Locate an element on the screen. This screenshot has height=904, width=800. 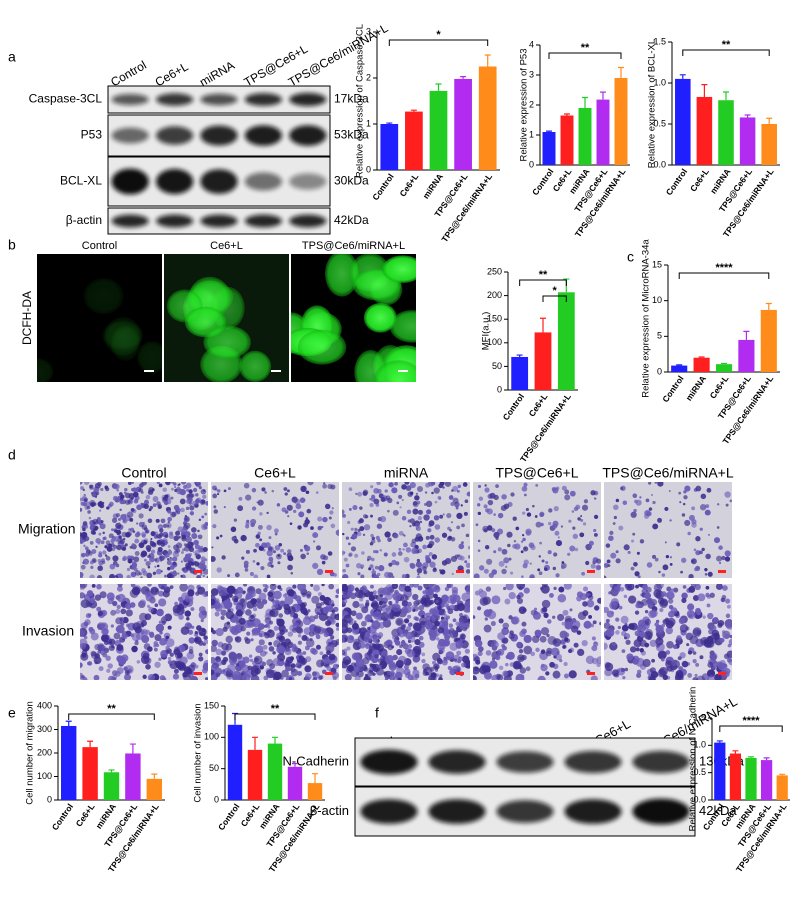
group-label: TPS@Ce6+L is located at coordinates (536, 473).